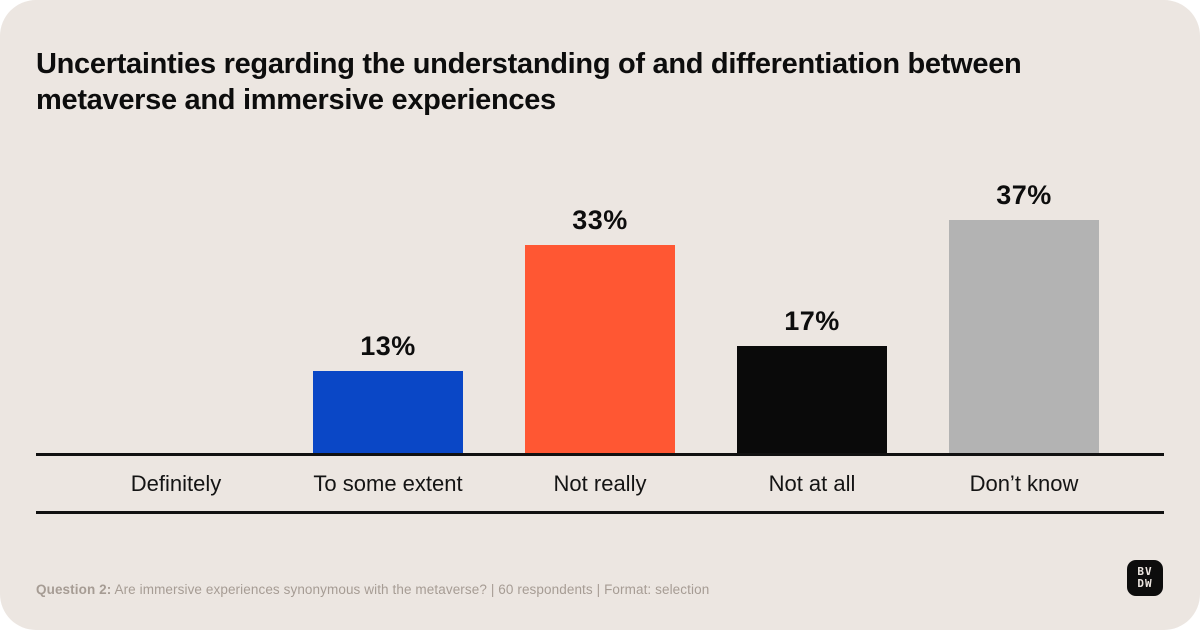  What do you see at coordinates (600, 512) in the screenshot?
I see `underline-axis` at bounding box center [600, 512].